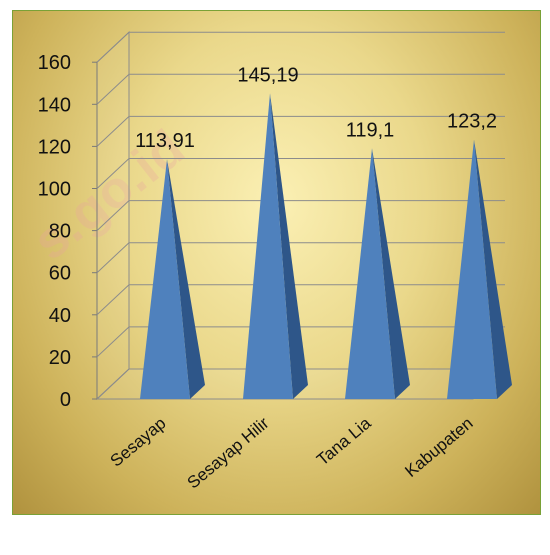  What do you see at coordinates (60, 316) in the screenshot?
I see `y-tick-label: 40` at bounding box center [60, 316].